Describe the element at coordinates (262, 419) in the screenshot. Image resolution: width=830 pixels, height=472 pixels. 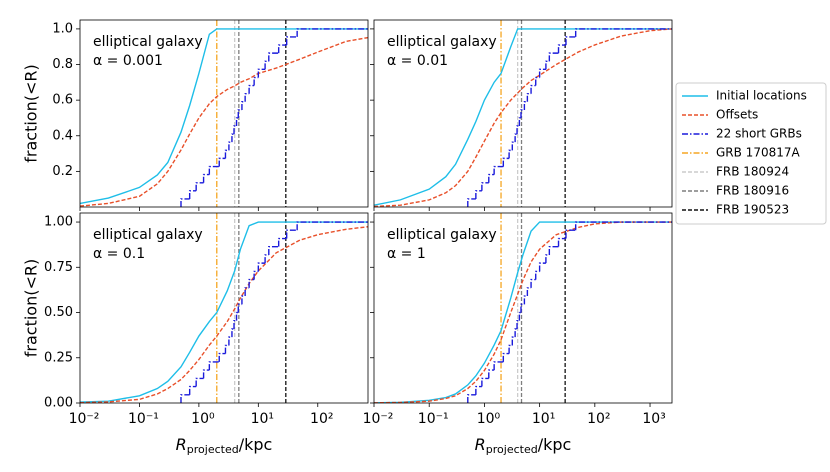
I see `x-tick-label: 10¹` at that location.